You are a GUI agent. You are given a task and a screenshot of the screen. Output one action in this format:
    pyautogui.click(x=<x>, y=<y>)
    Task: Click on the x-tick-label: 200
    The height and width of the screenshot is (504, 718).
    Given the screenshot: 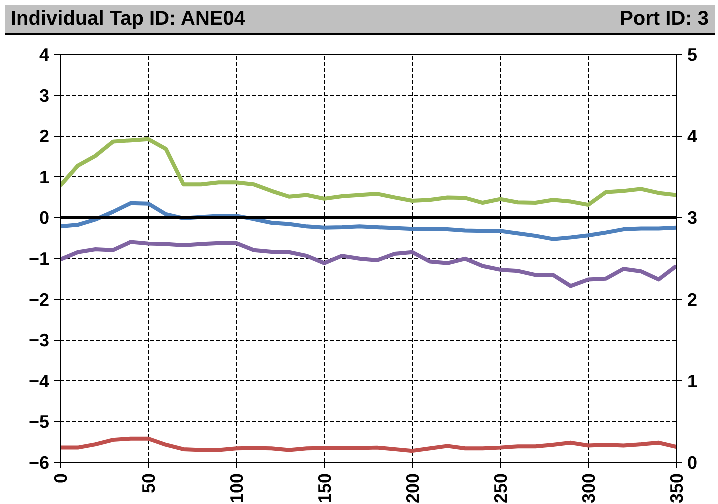 What is the action you would take?
    pyautogui.click(x=413, y=488)
    